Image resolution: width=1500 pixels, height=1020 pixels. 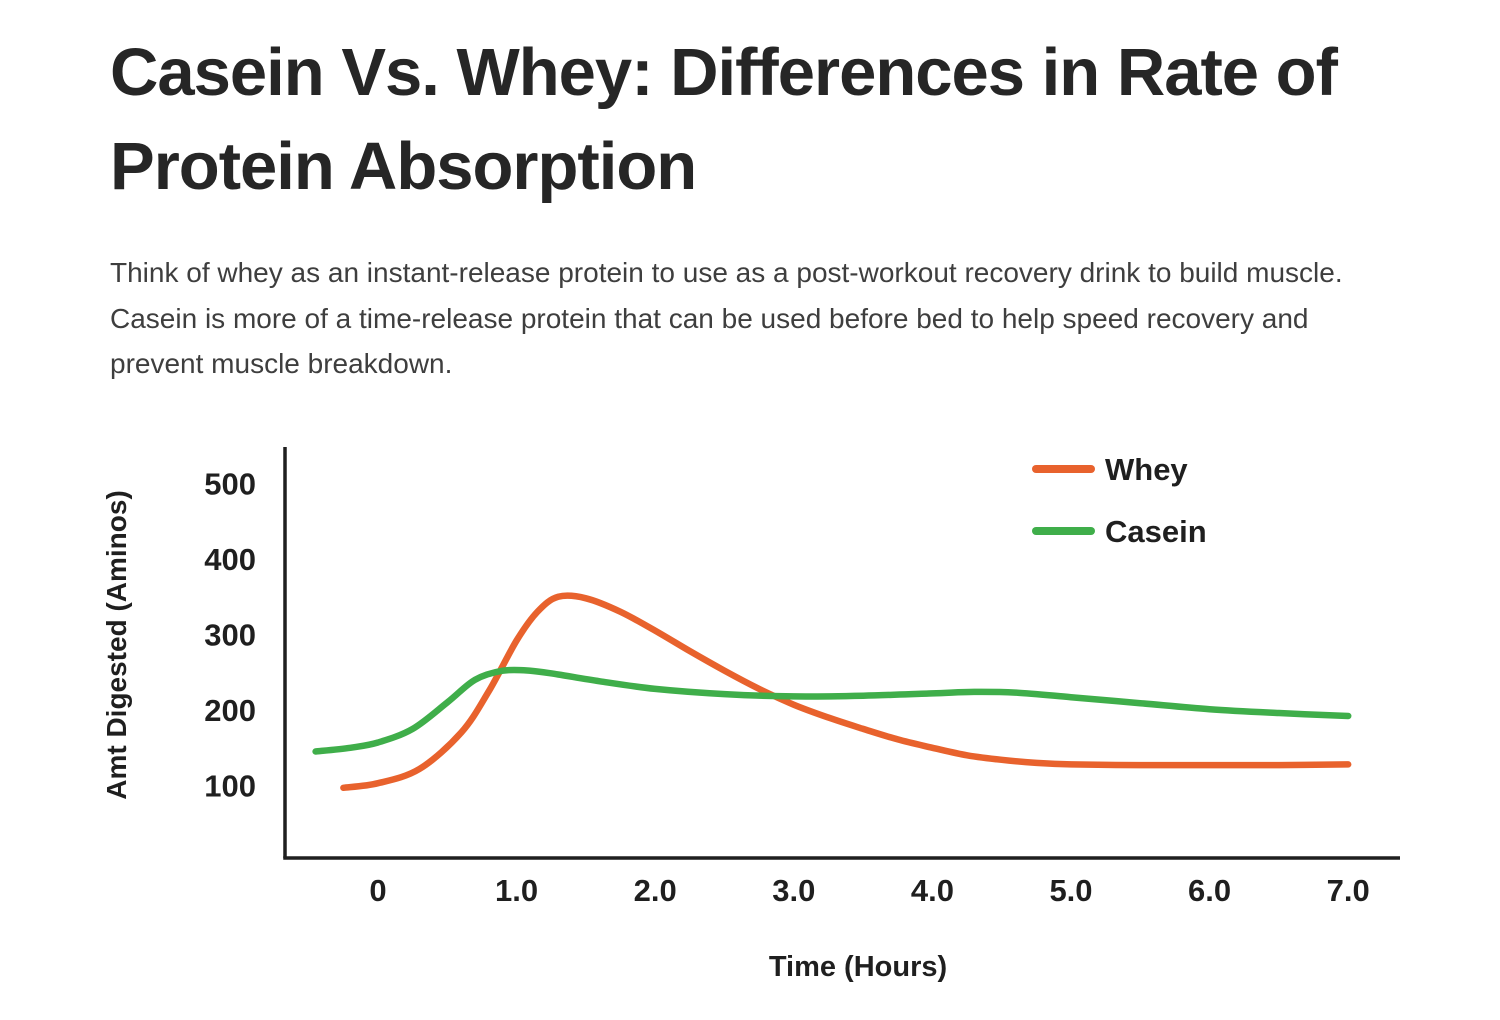 I want to click on legend-label-whey: Whey, so click(x=1146, y=469).